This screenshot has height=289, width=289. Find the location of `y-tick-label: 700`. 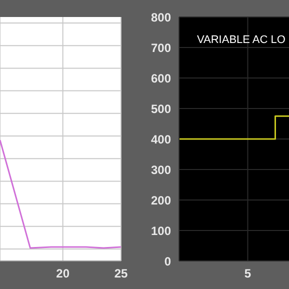

y-tick-label: 700 is located at coordinates (161, 47).